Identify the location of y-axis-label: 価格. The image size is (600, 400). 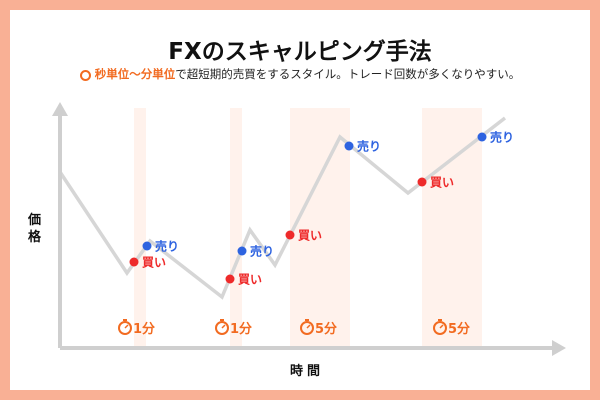
(35, 229).